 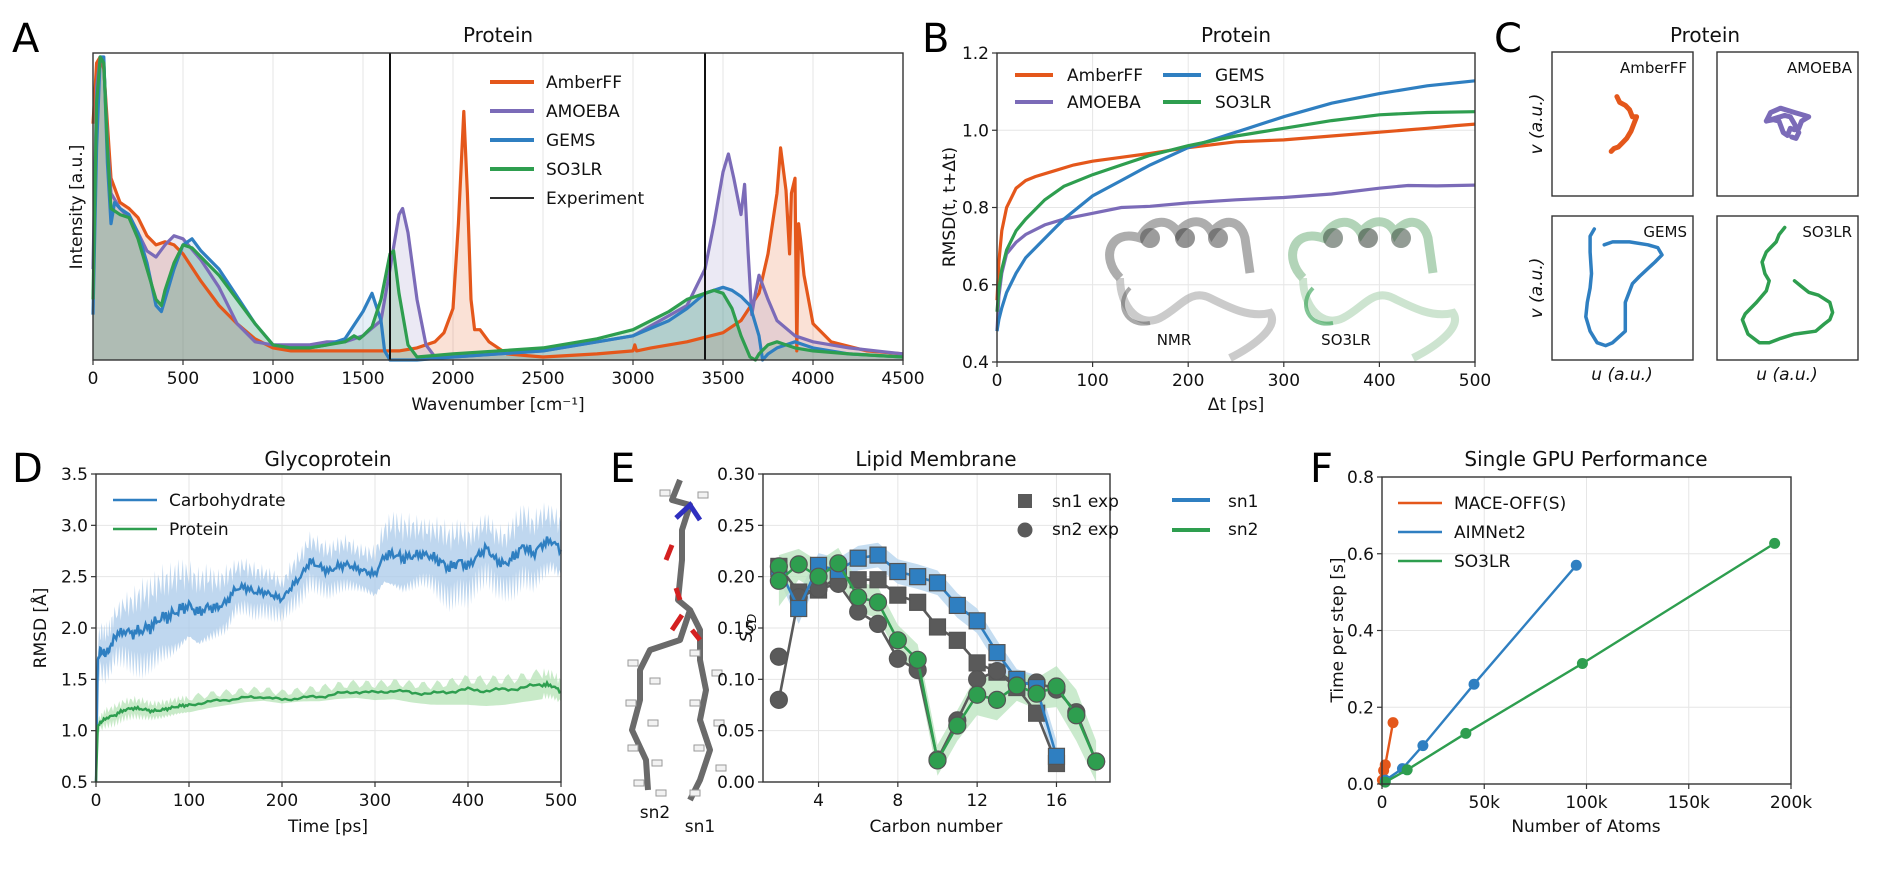 I want to click on panel-d-axes-frame, so click(x=328, y=628).